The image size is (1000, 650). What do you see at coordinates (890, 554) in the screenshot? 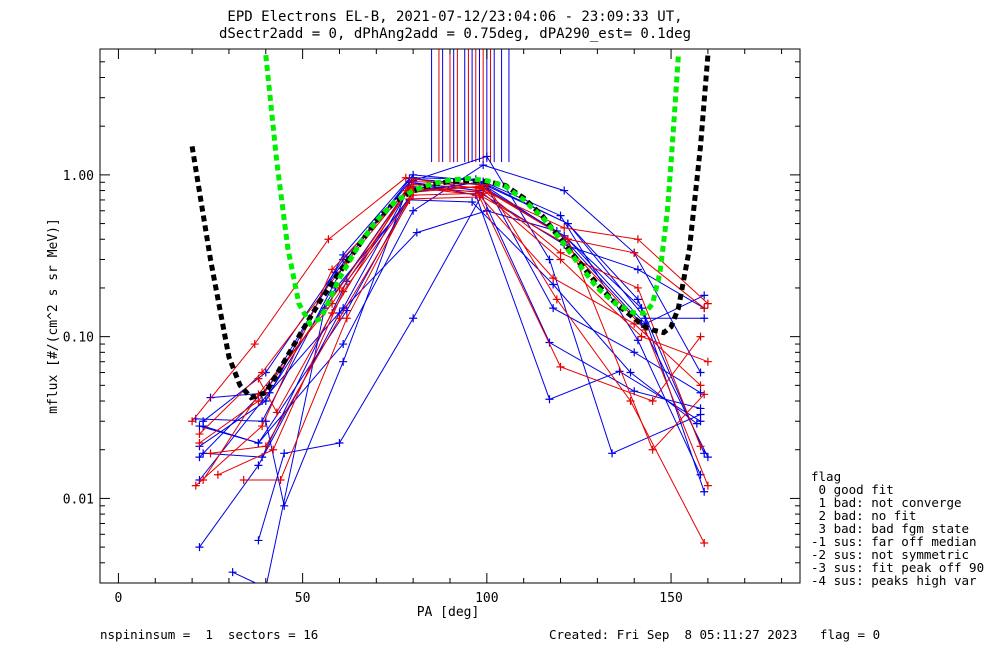
I see `legend-item-flag-m2: -2 sus: not symmetric` at bounding box center [890, 554].